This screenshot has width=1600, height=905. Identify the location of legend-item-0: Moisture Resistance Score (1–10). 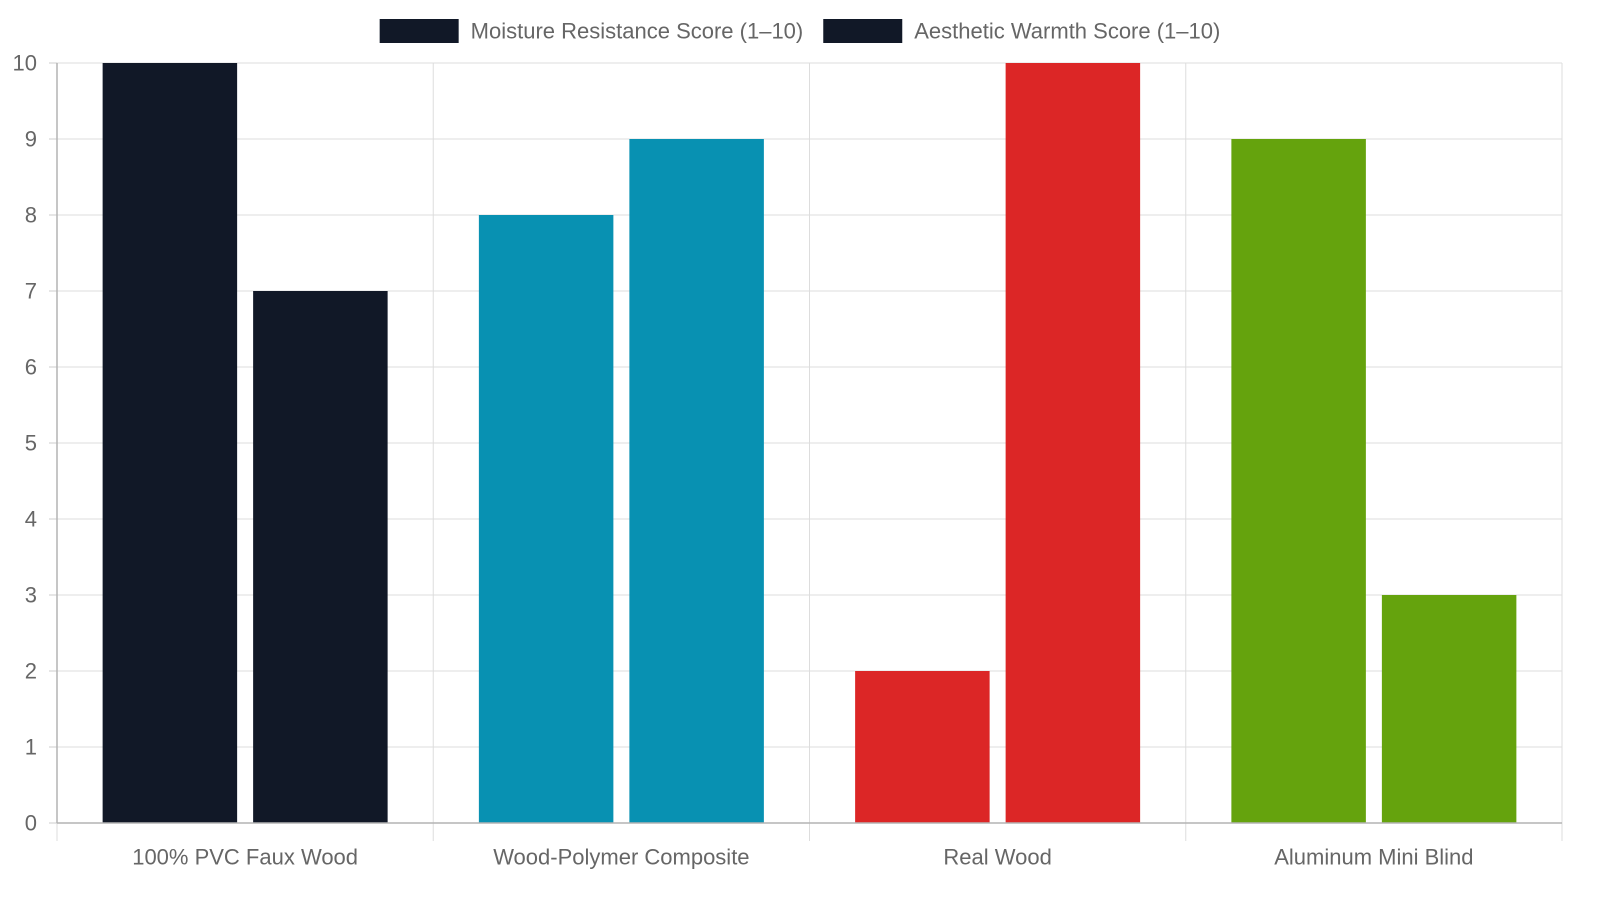
(591, 31).